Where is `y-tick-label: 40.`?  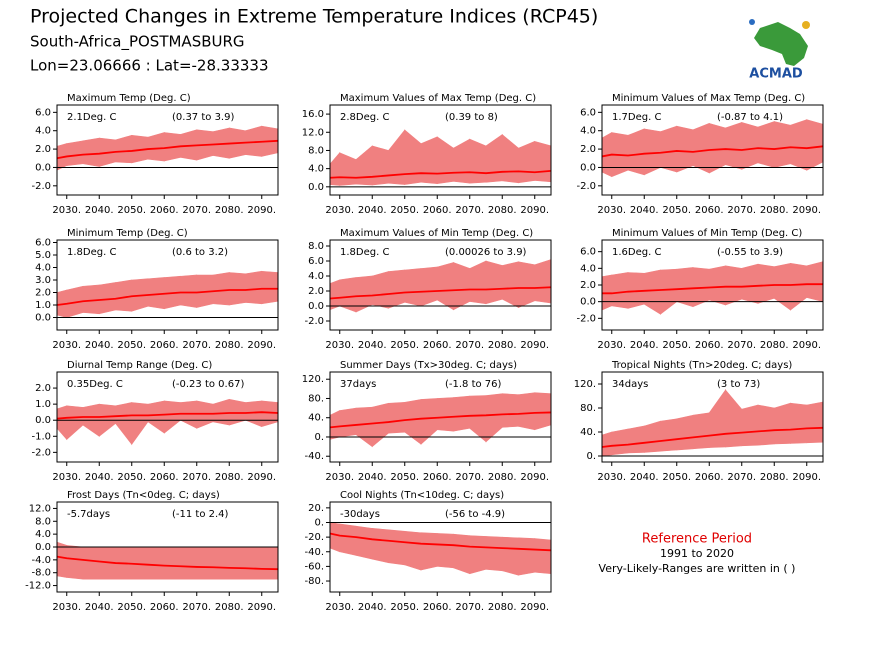
y-tick-label: 40. is located at coordinates (588, 432).